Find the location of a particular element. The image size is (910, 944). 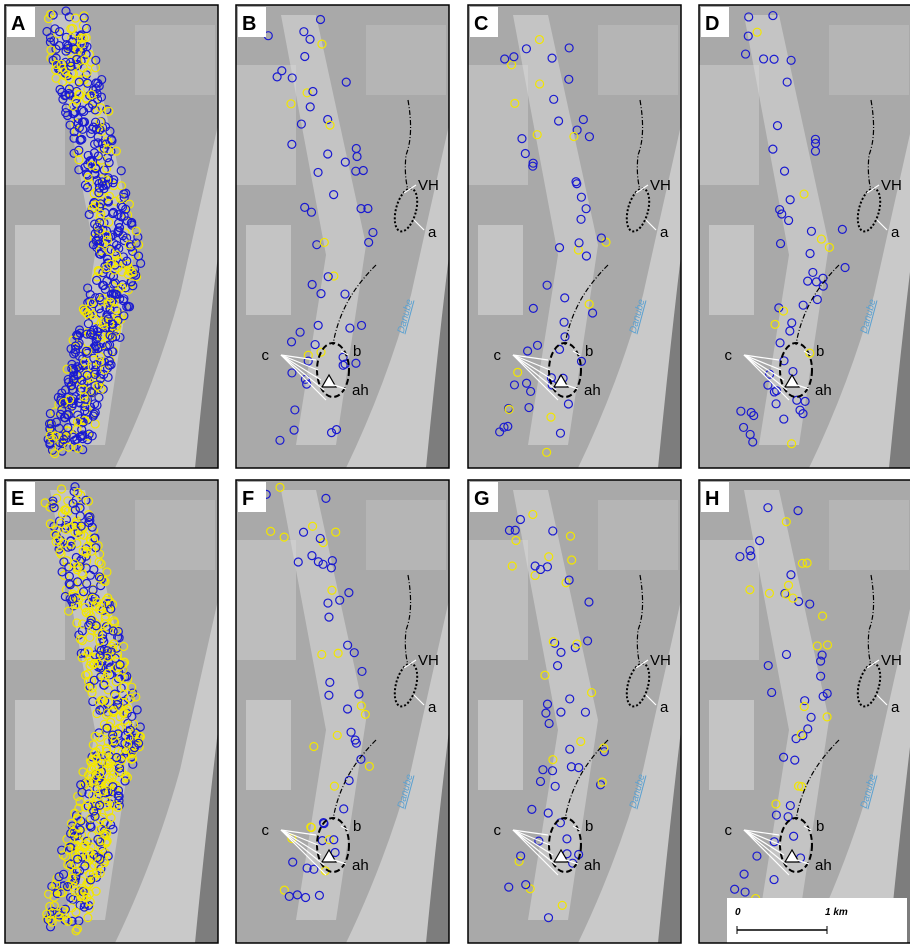

area-a is located at coordinates (638, 210).